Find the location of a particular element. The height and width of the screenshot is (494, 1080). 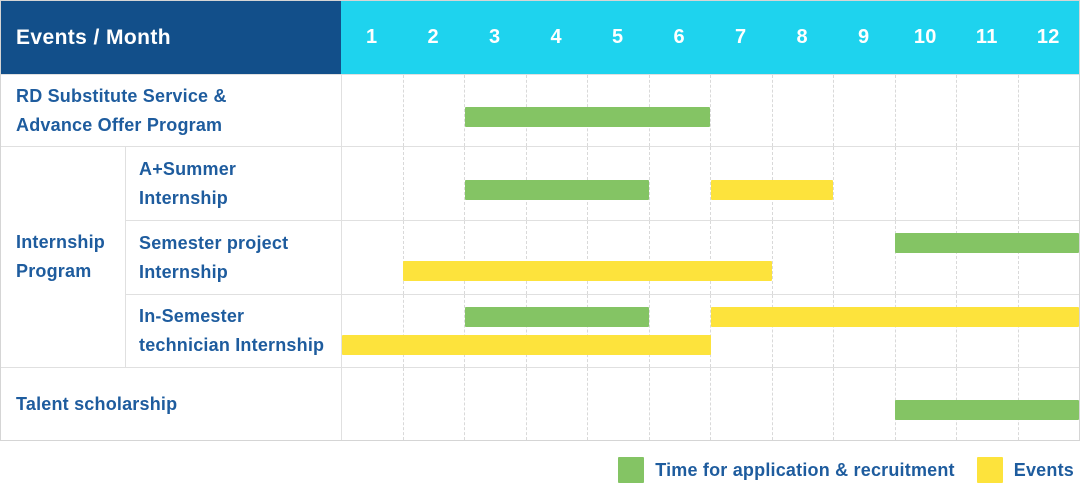

legend-item-events: Events is located at coordinates (1025, 470).